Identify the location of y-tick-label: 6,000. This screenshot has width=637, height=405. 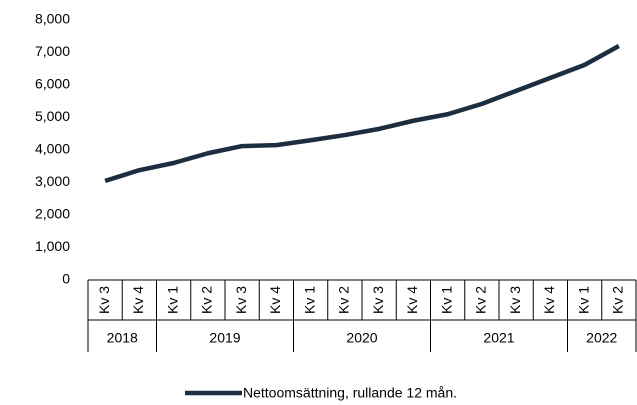
(52, 84).